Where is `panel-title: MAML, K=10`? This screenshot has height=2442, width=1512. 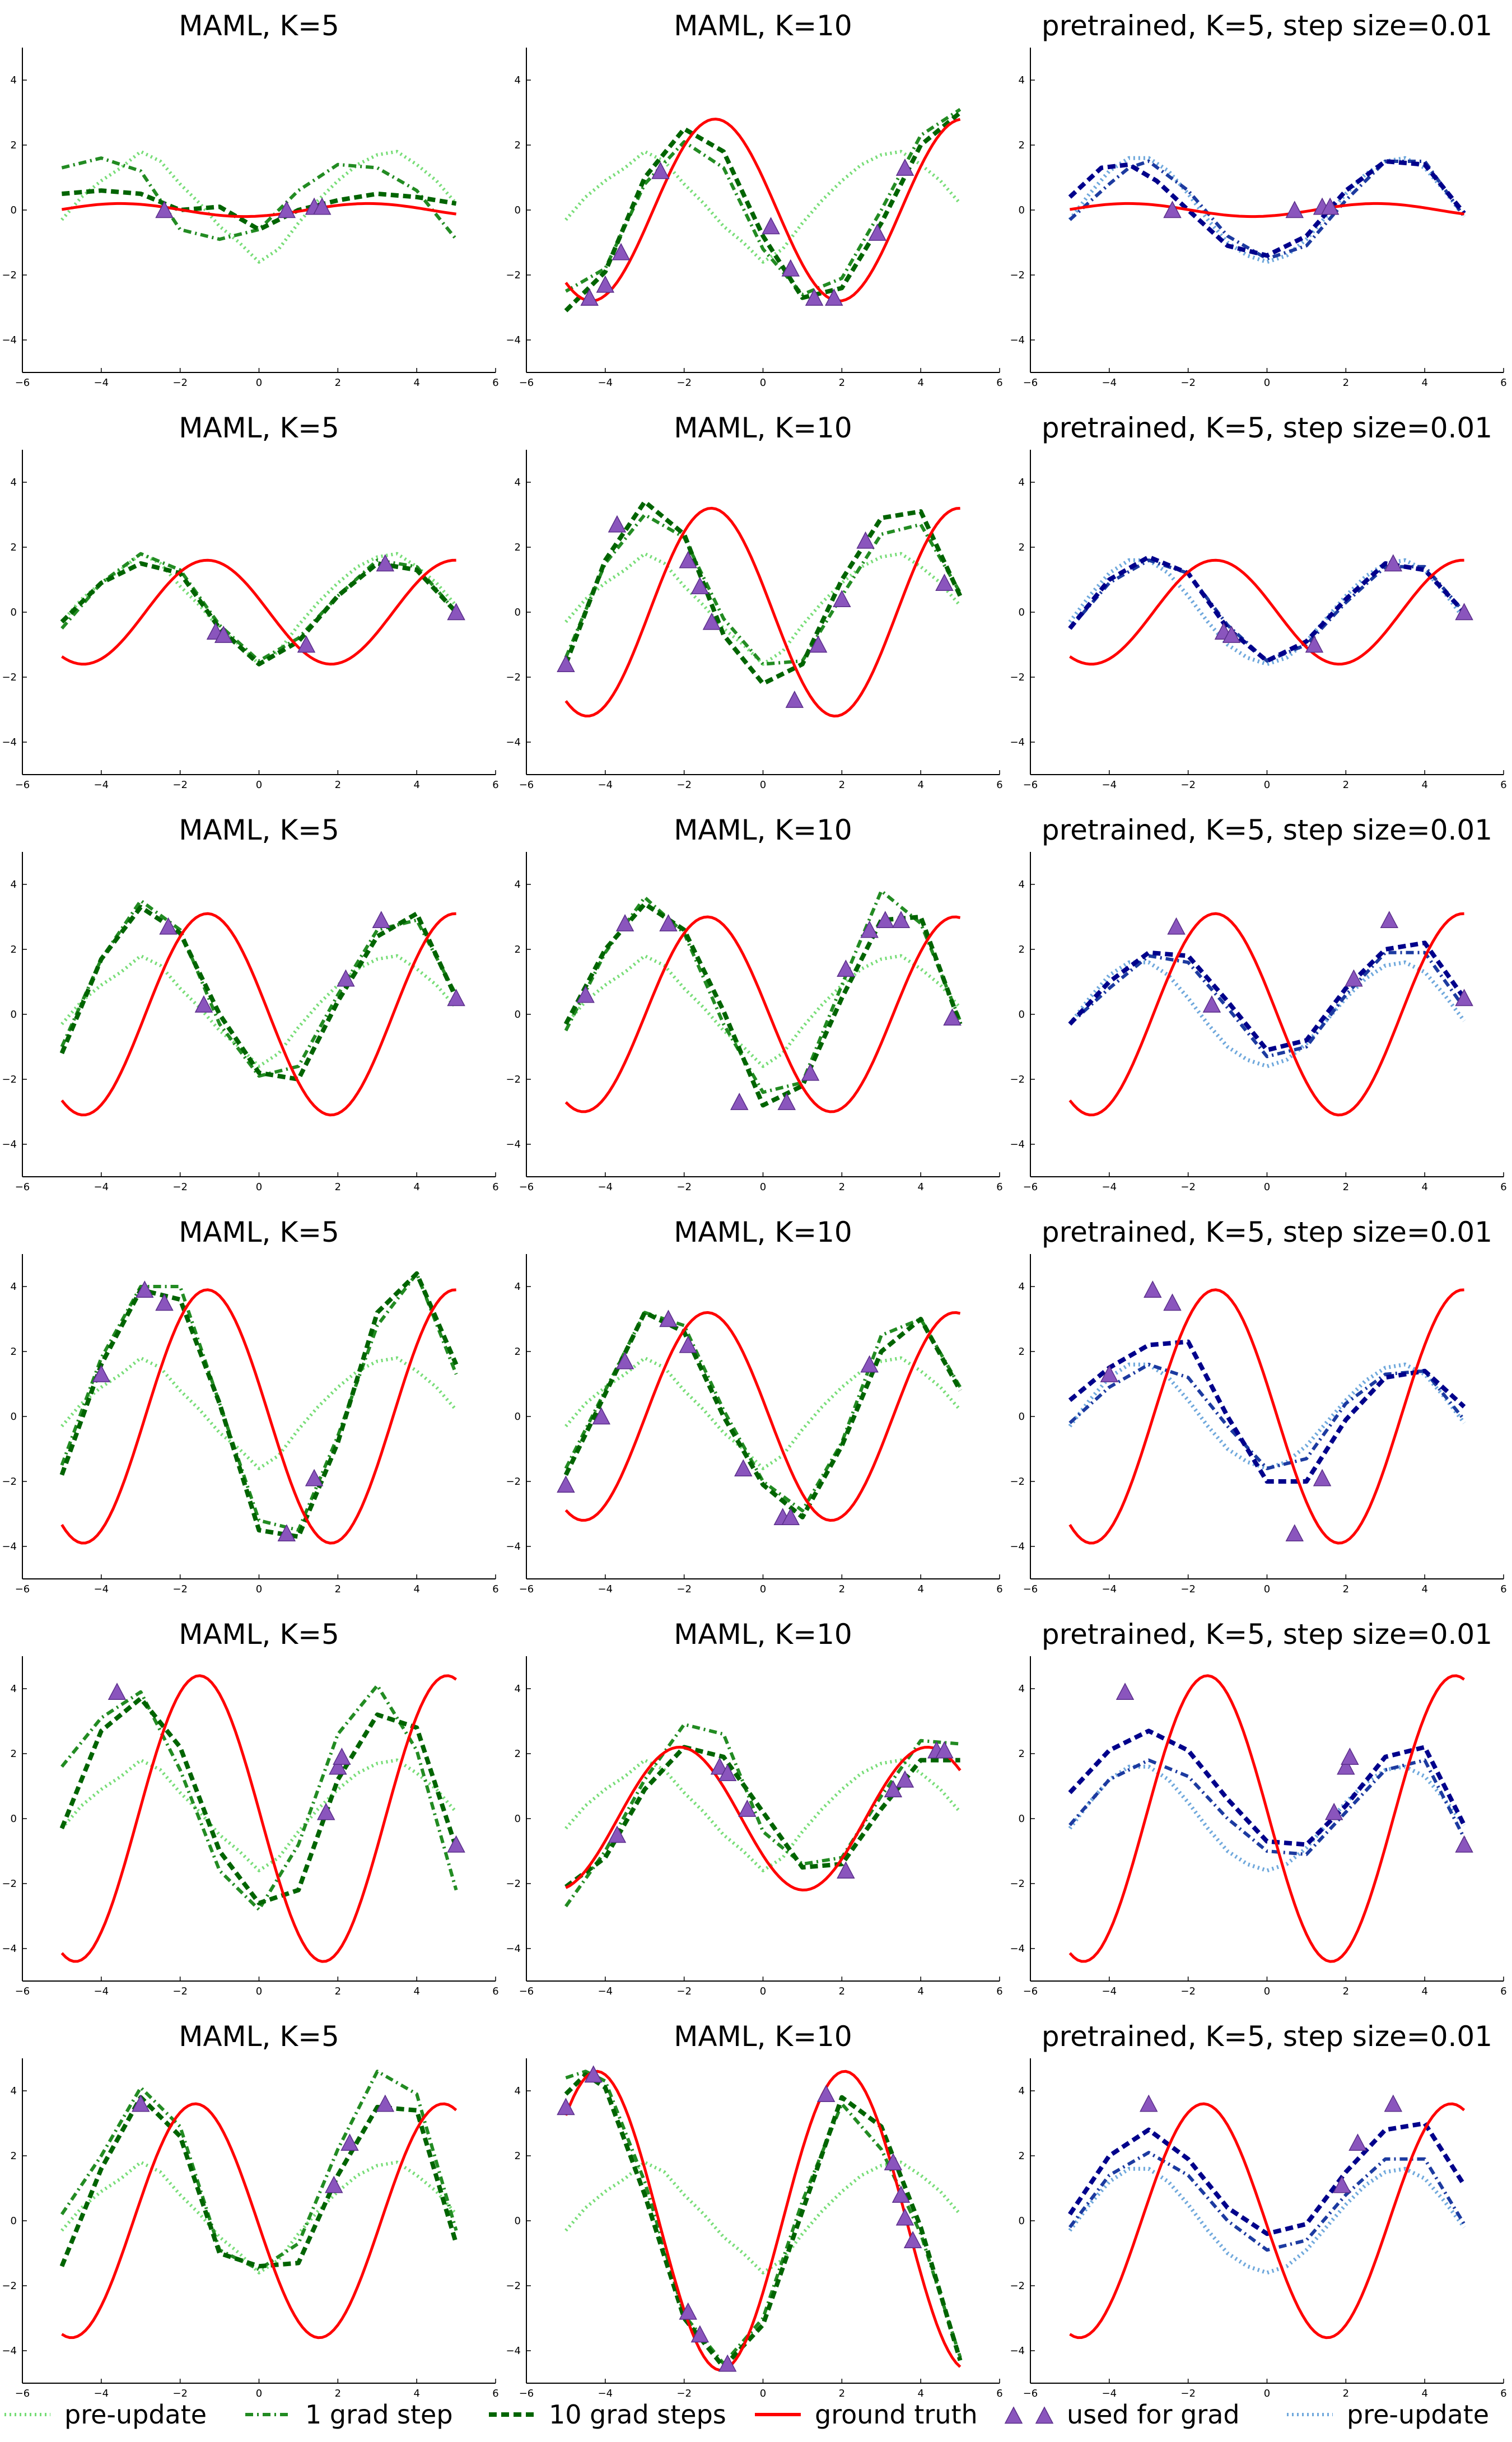 panel-title: MAML, K=10 is located at coordinates (763, 1634).